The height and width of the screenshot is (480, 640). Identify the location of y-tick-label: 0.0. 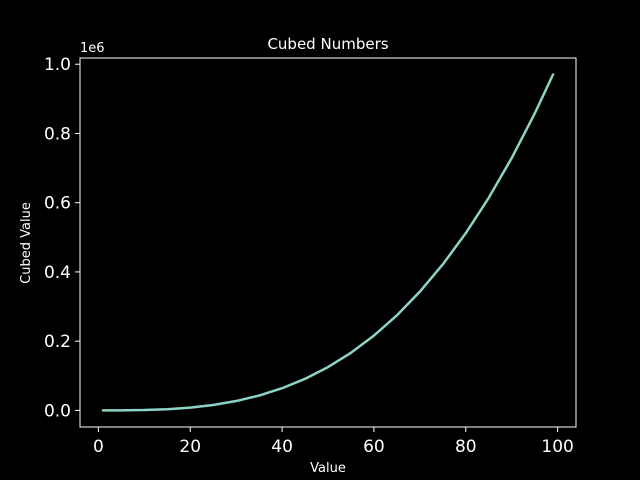
(57, 411).